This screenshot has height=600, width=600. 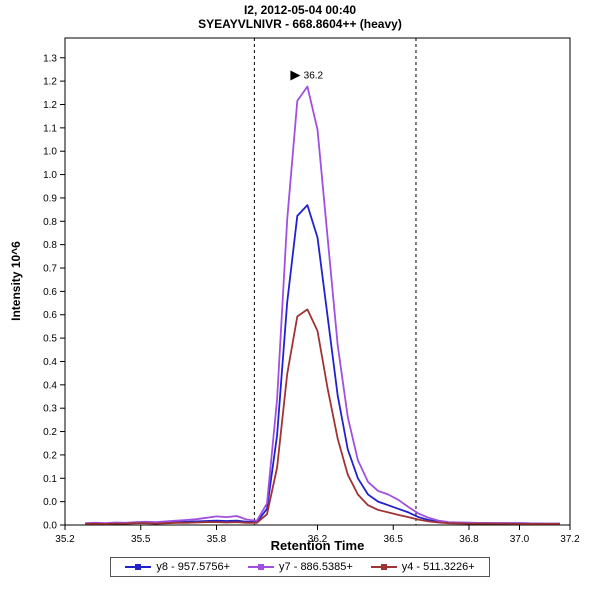 I want to click on legend-label-y7: y7 - 886.5385+, so click(x=316, y=567).